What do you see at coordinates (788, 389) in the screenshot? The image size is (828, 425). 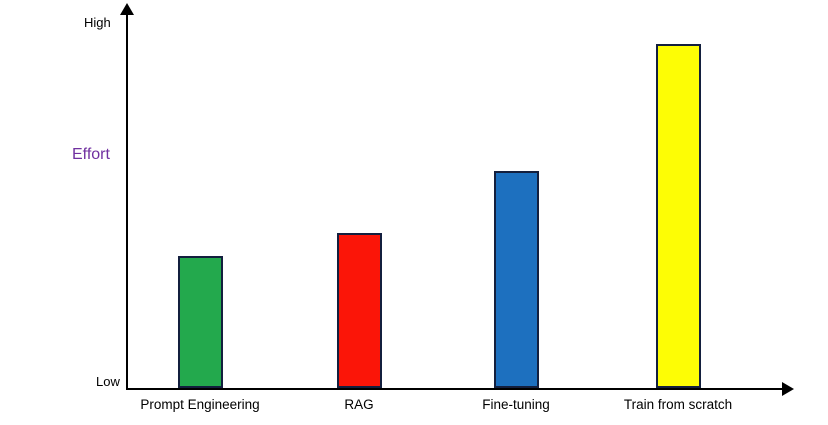 I see `x-axis-arrow-icon` at bounding box center [788, 389].